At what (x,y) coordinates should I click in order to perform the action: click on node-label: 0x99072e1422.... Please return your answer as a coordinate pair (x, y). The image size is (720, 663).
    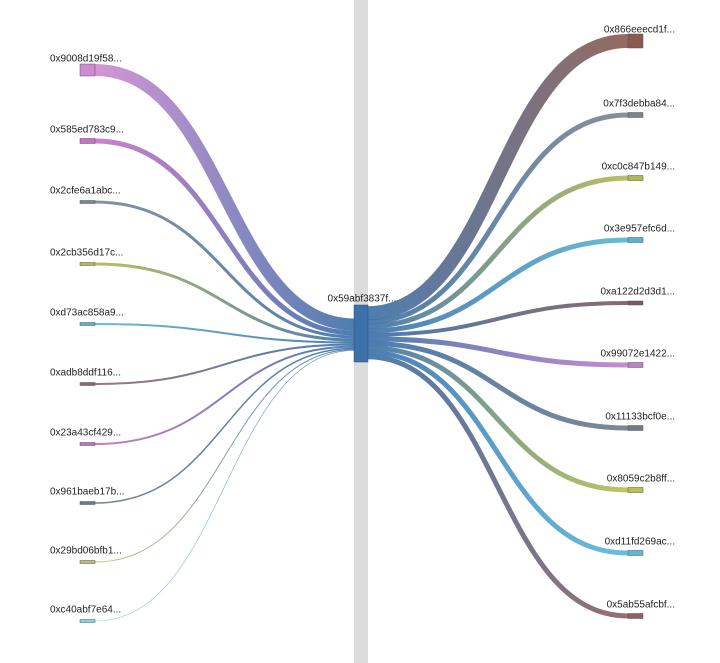
    Looking at the image, I should click on (637, 354).